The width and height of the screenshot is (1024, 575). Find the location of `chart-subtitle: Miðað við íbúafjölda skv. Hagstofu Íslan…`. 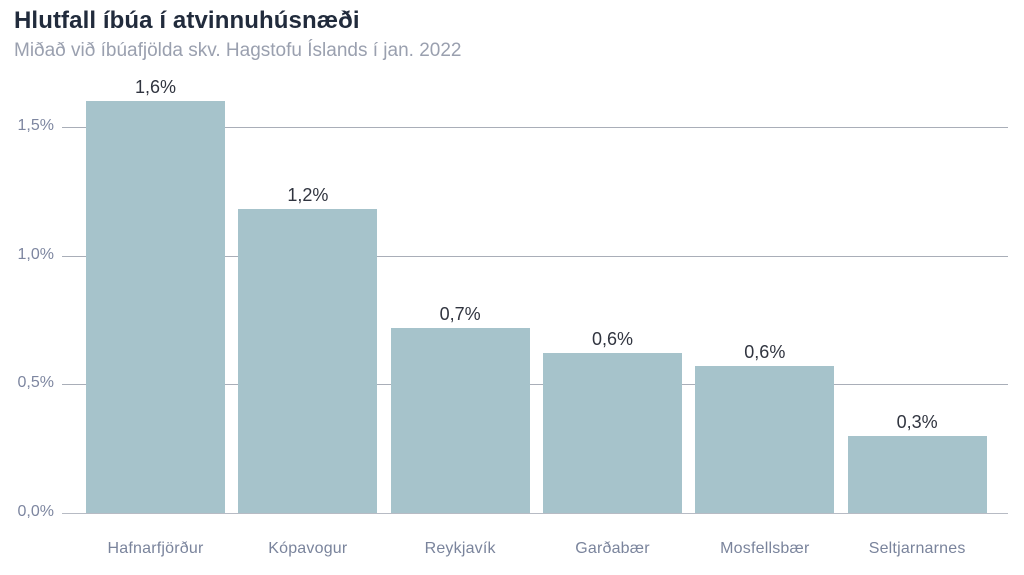

chart-subtitle: Miðað við íbúafjölda skv. Hagstofu Íslan… is located at coordinates (238, 50).